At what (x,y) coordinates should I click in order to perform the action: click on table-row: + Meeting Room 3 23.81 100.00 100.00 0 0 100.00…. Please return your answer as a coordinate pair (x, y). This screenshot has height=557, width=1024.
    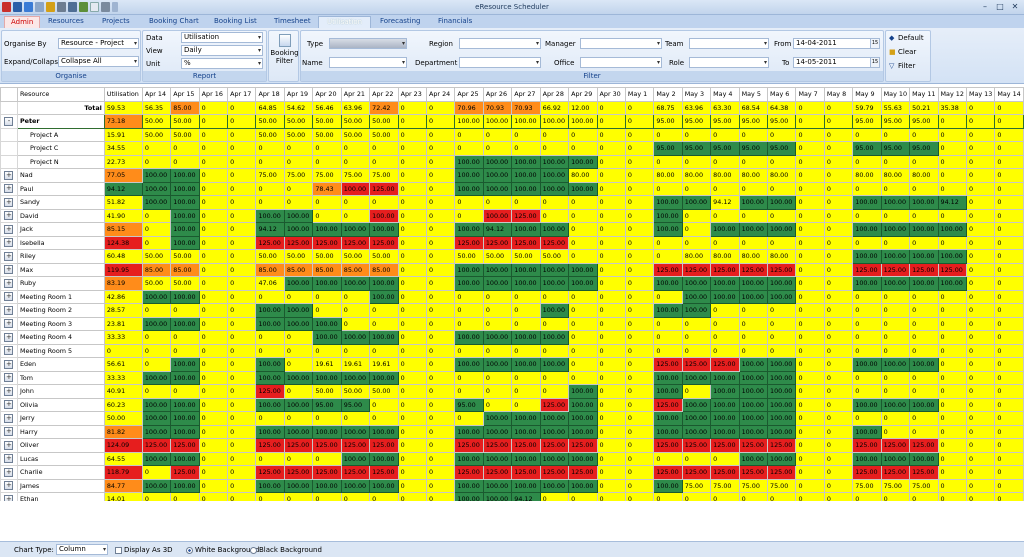
    Looking at the image, I should click on (512, 323).